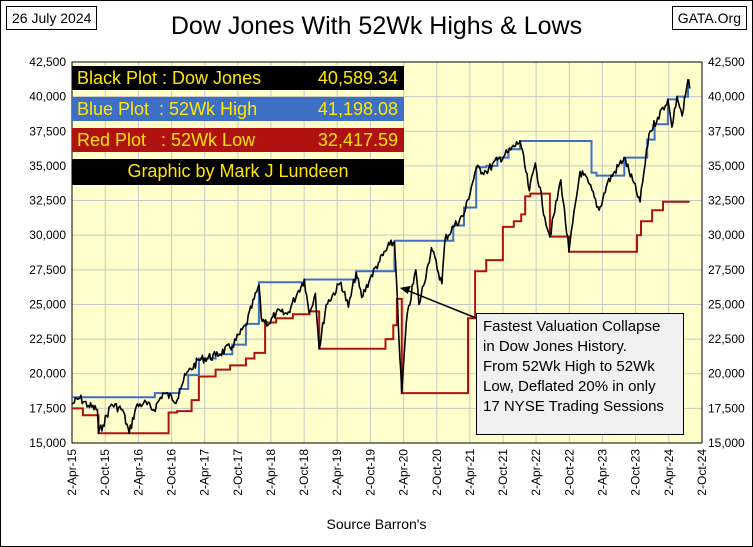 Image resolution: width=753 pixels, height=547 pixels. I want to click on x-tick-label: 2-Apr-22, so click(536, 472).